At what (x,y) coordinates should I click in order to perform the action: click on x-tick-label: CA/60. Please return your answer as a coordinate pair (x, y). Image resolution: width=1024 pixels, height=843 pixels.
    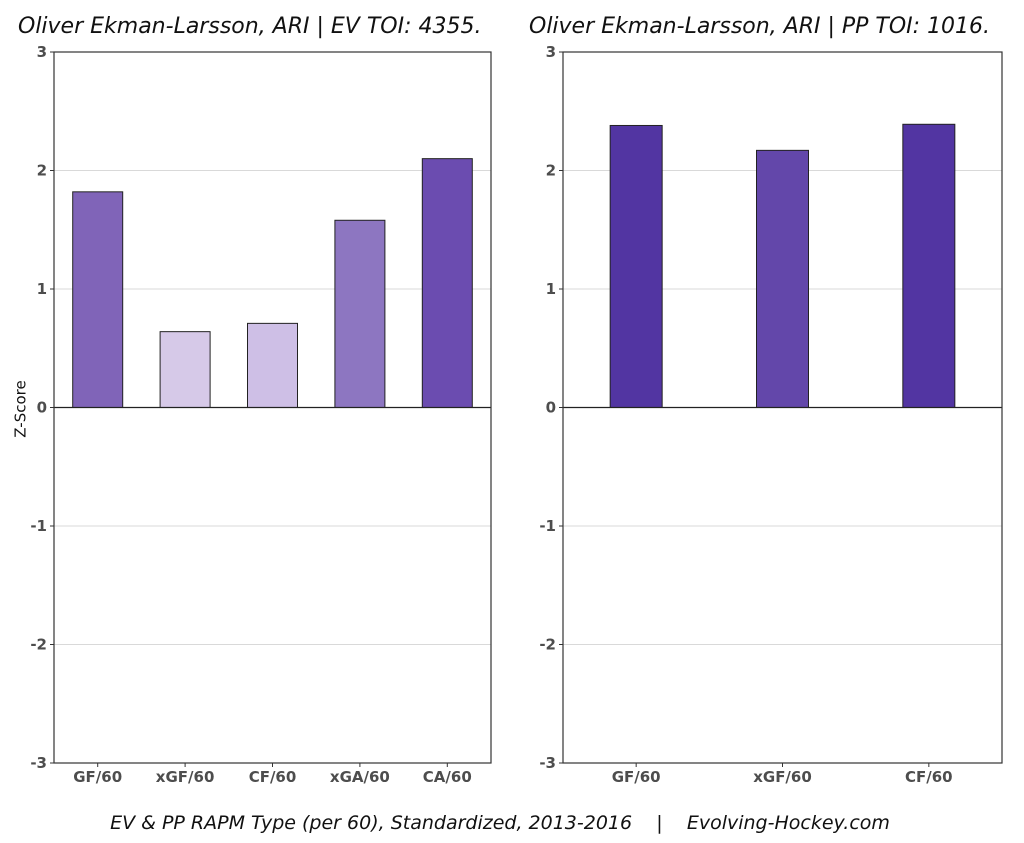
    Looking at the image, I should click on (447, 777).